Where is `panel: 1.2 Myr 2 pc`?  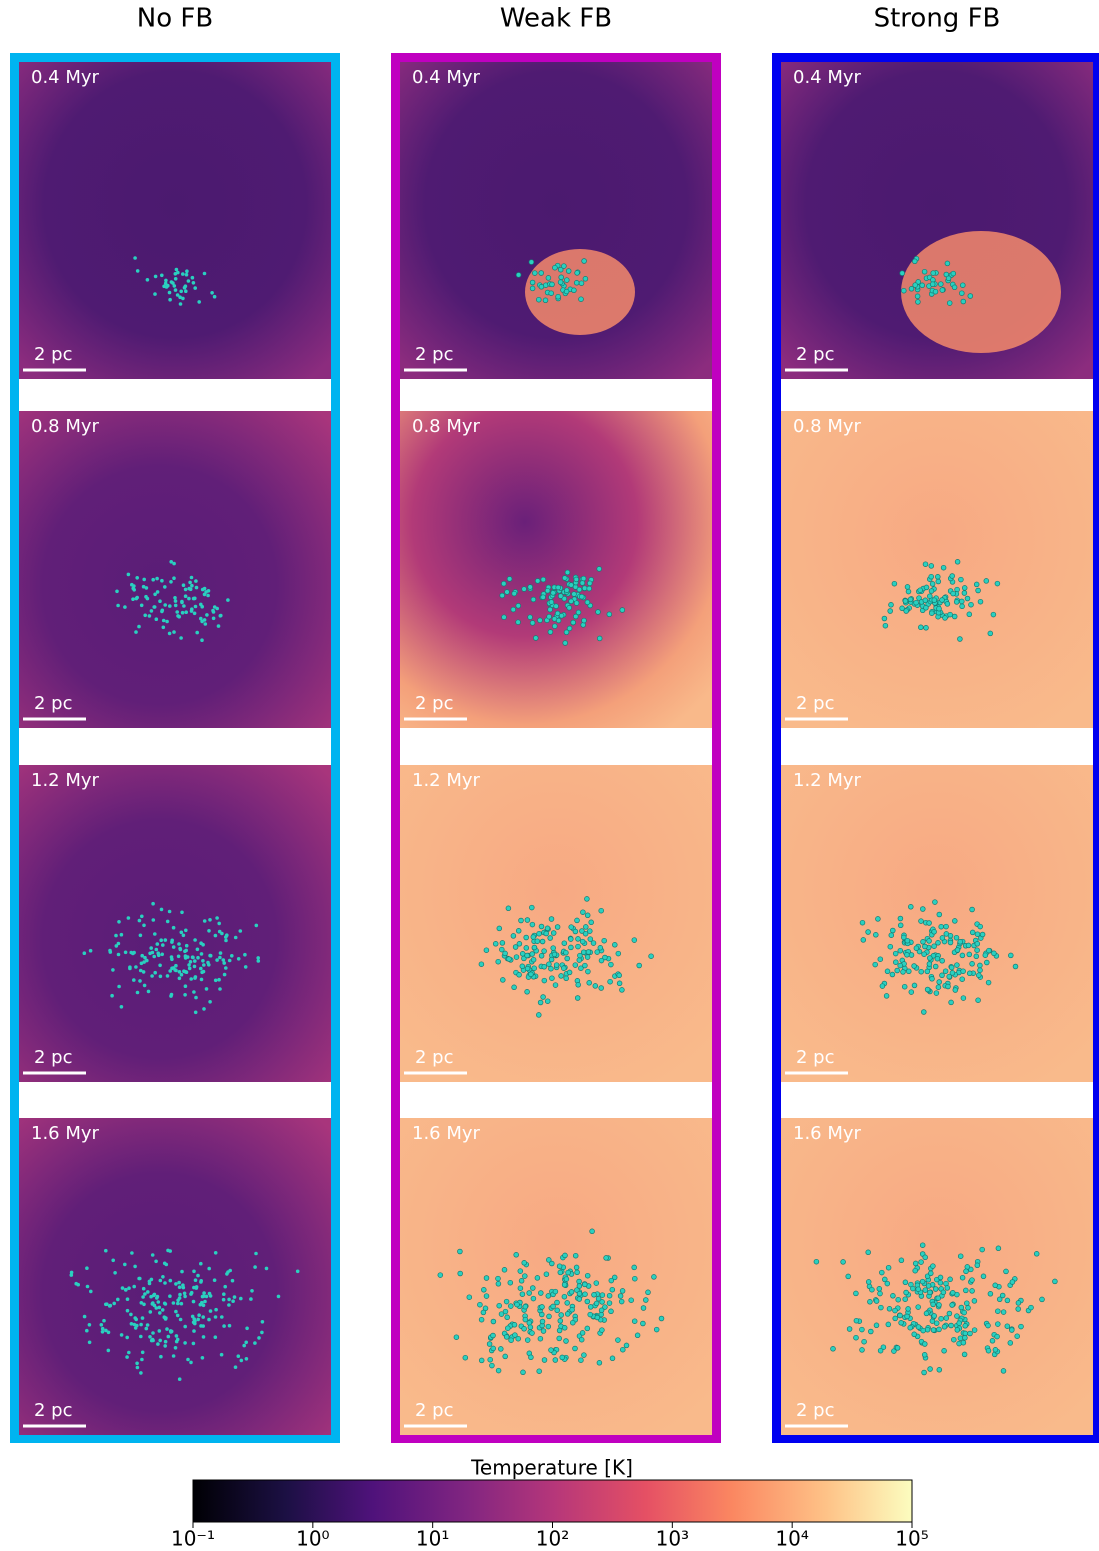 panel: 1.2 Myr 2 pc is located at coordinates (556, 923).